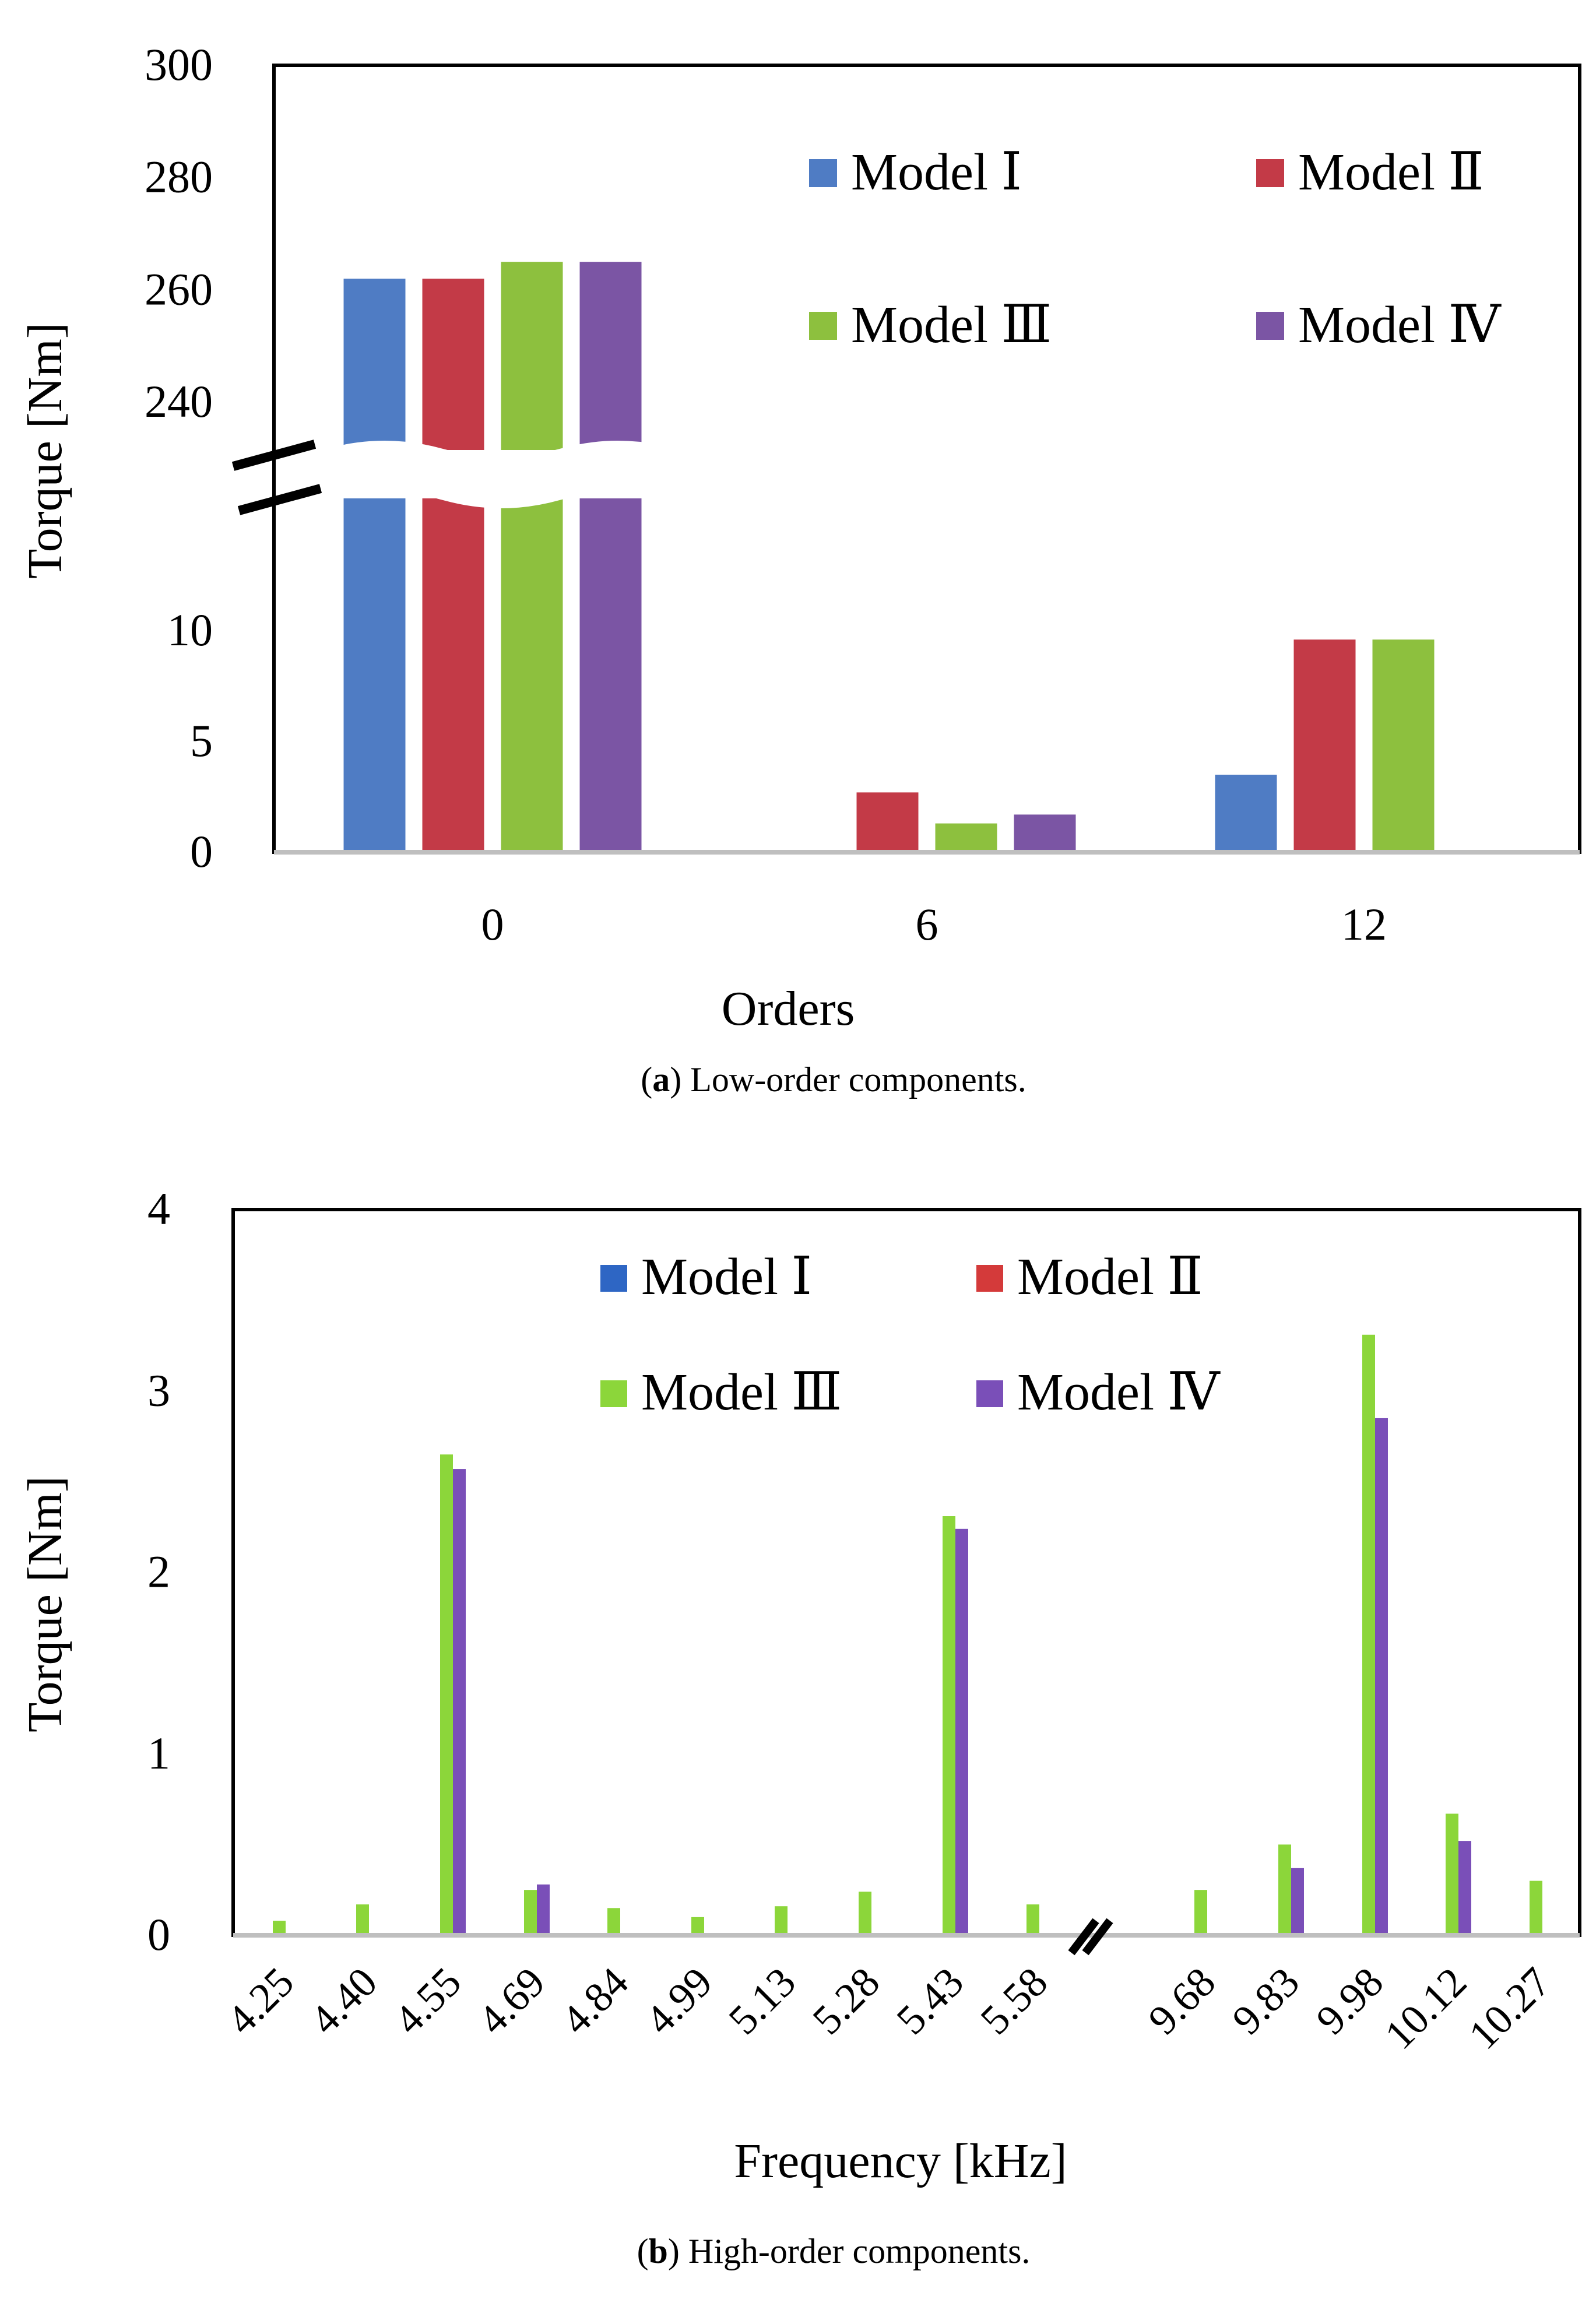  Describe the element at coordinates (501, 474) in the screenshot. I see `axis-break-band-a` at that location.